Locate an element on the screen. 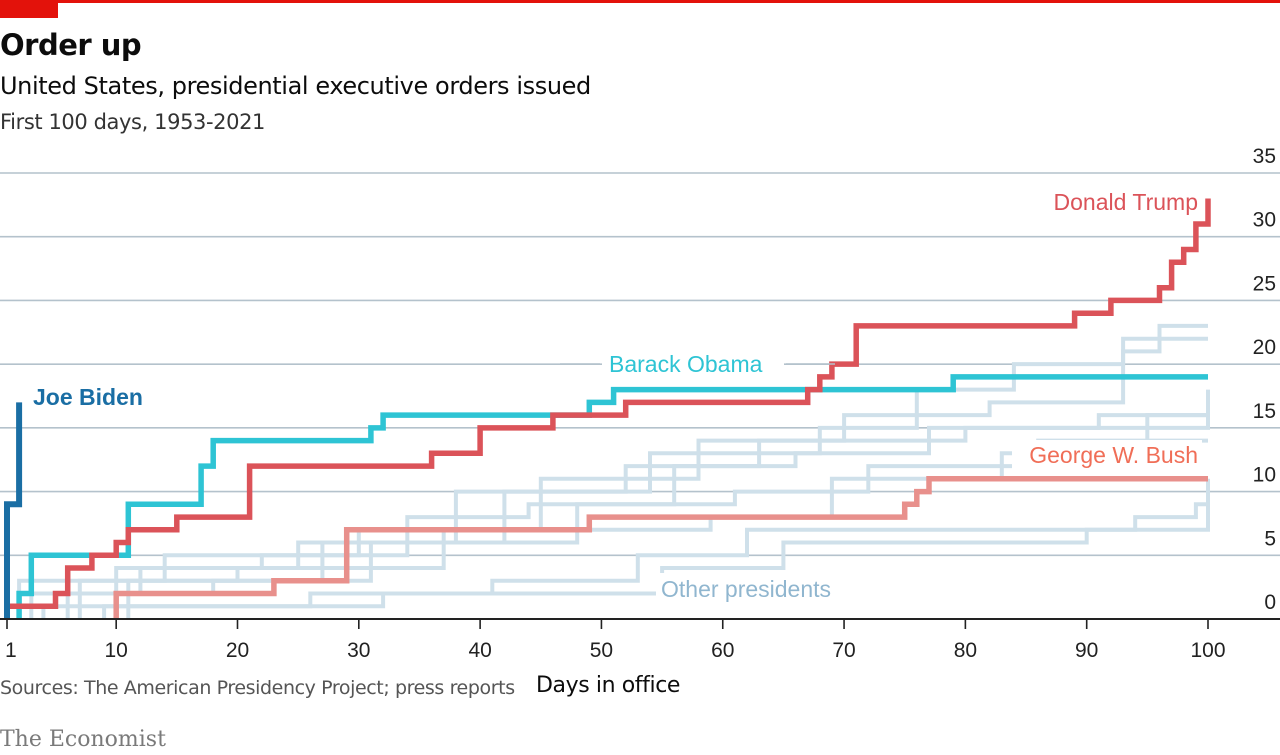 This screenshot has height=755, width=1280. biden-line is located at coordinates (13, 510).